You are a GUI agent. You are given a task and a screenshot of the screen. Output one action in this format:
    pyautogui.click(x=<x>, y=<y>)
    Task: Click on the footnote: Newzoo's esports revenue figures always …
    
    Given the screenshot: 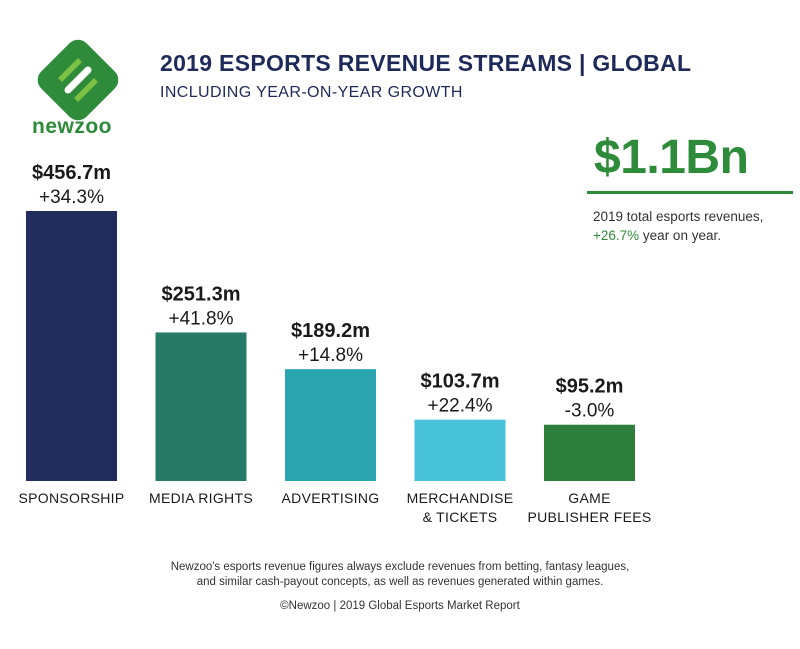 What is the action you would take?
    pyautogui.click(x=400, y=575)
    